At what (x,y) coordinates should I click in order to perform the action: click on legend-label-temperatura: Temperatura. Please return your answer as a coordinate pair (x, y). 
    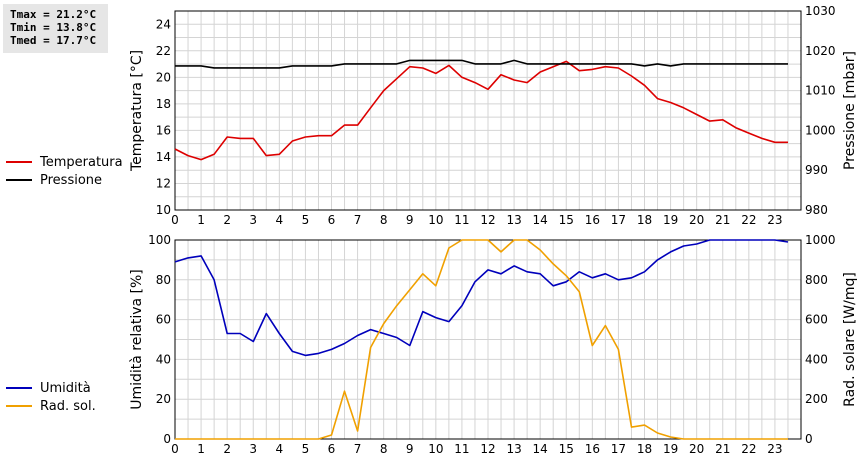
    Looking at the image, I should click on (81, 162).